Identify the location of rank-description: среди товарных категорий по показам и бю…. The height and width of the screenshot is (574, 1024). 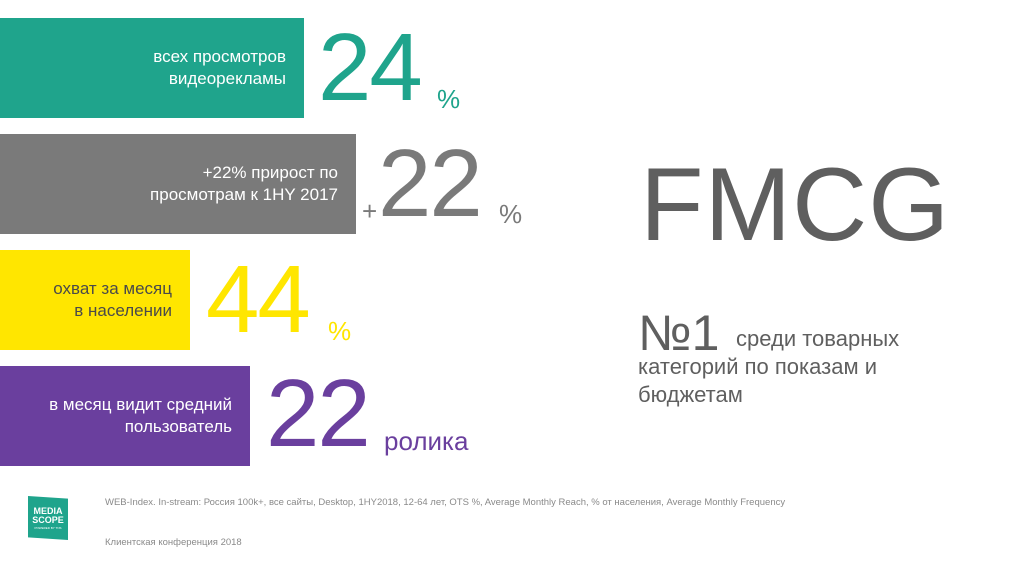
(798, 367).